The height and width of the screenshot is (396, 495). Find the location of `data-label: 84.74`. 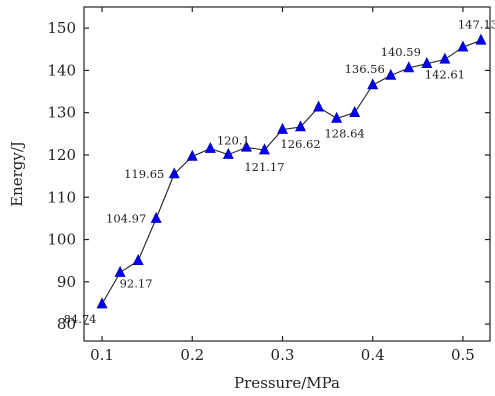

data-label: 84.74 is located at coordinates (80, 319).